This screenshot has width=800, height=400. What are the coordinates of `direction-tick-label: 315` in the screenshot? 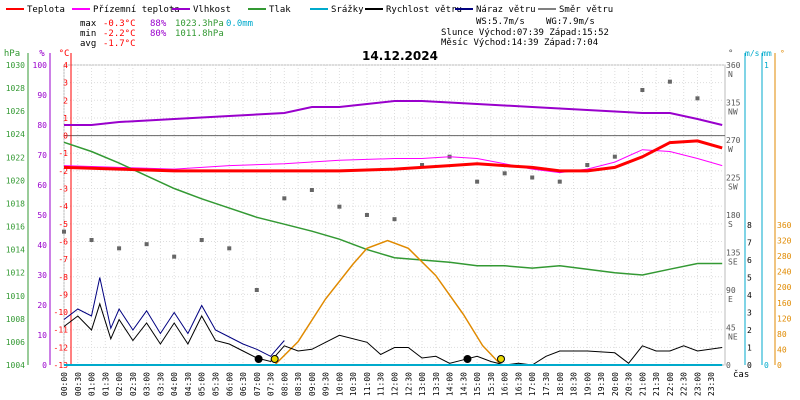 It's located at (733, 103).